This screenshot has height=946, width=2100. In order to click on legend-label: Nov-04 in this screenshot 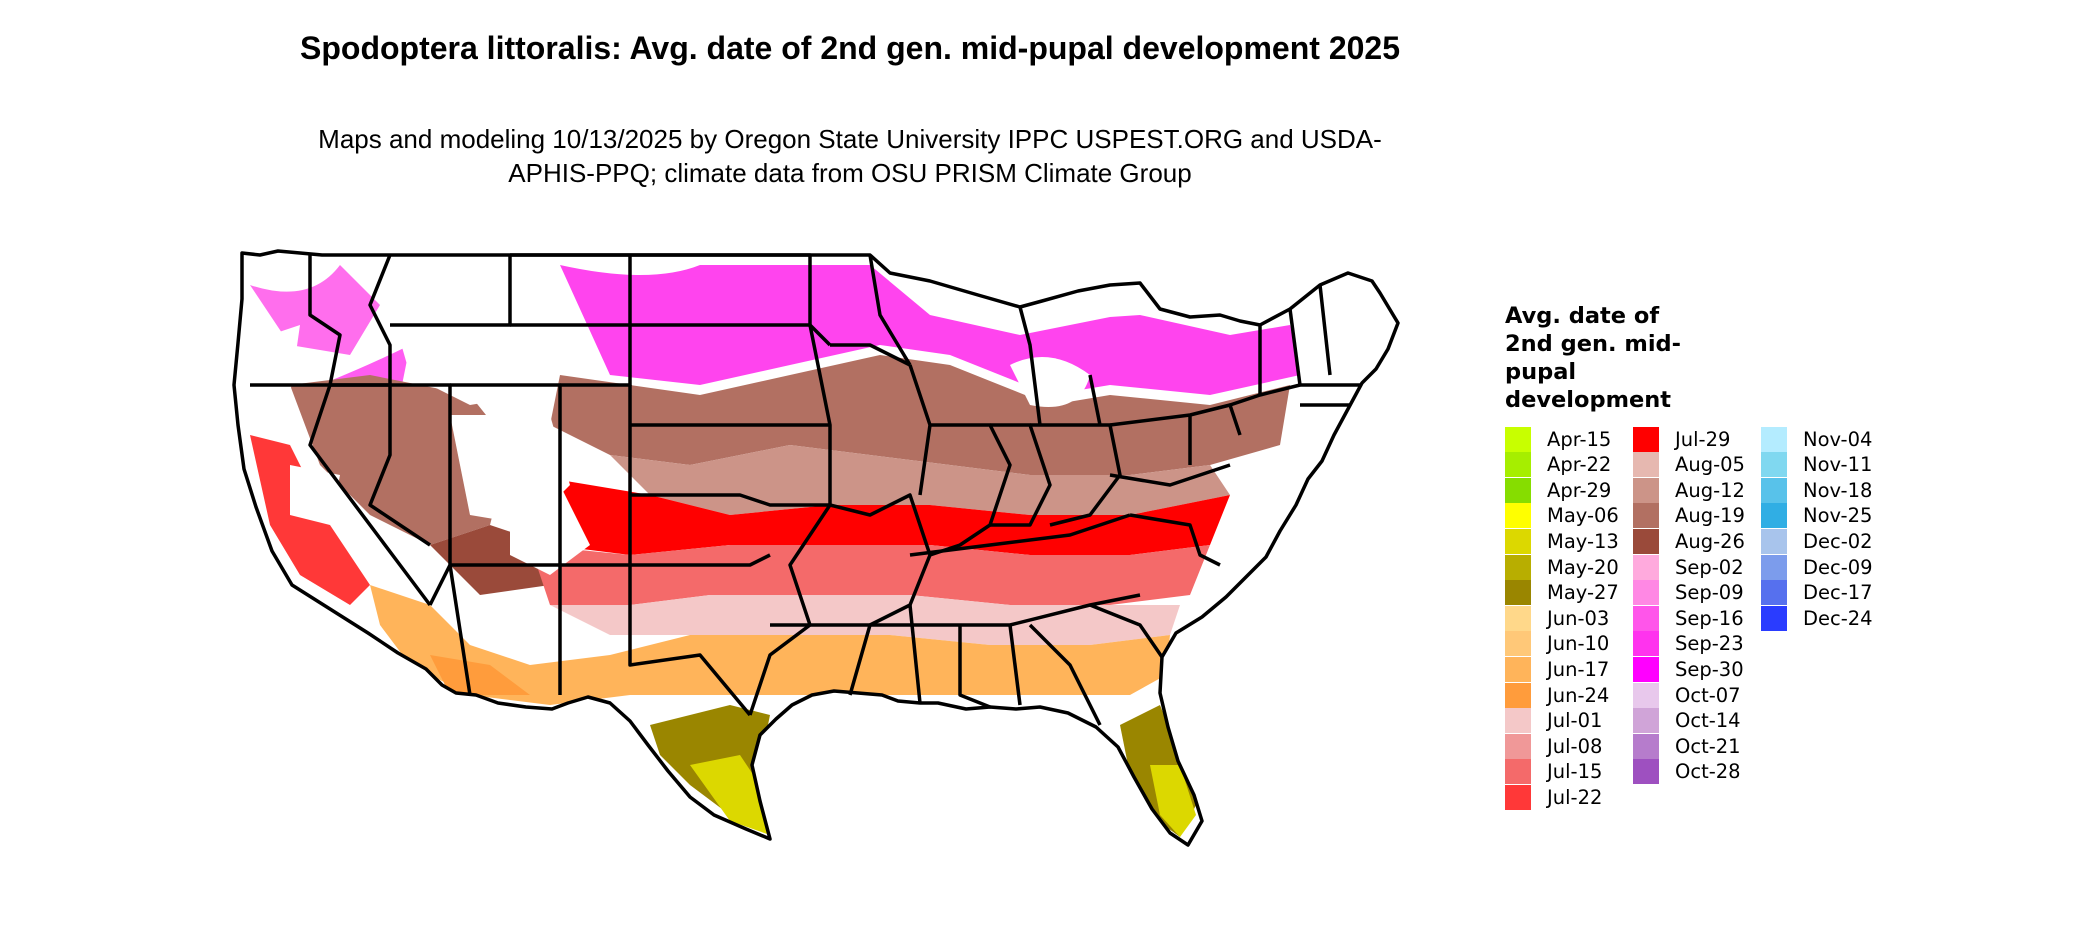, I will do `click(1838, 439)`.